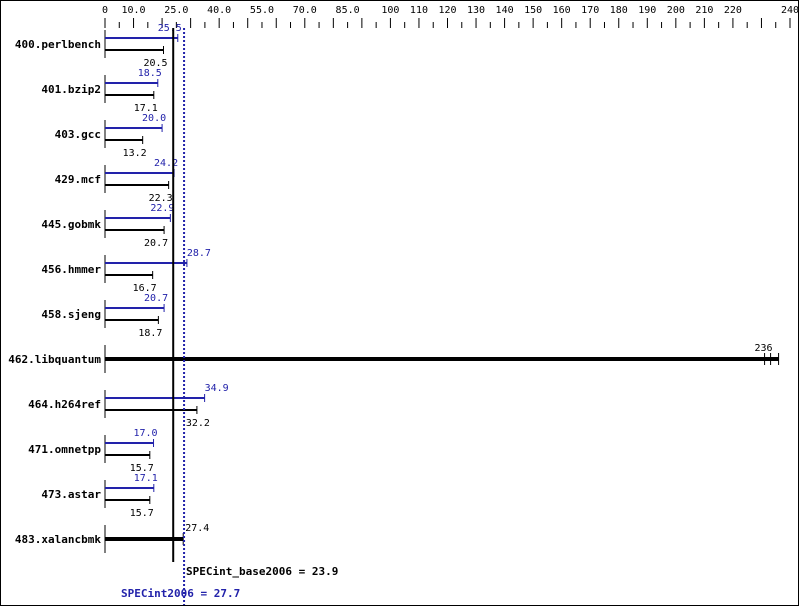 The width and height of the screenshot is (799, 606). What do you see at coordinates (562, 10) in the screenshot?
I see `tick-label: 160` at bounding box center [562, 10].